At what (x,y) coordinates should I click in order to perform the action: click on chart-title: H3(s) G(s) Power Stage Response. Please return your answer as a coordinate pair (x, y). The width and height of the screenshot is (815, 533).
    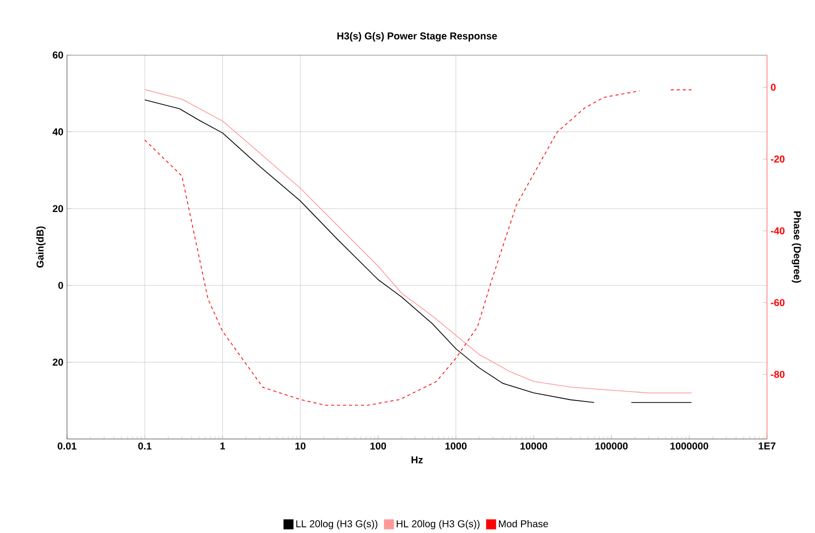
    Looking at the image, I should click on (417, 37).